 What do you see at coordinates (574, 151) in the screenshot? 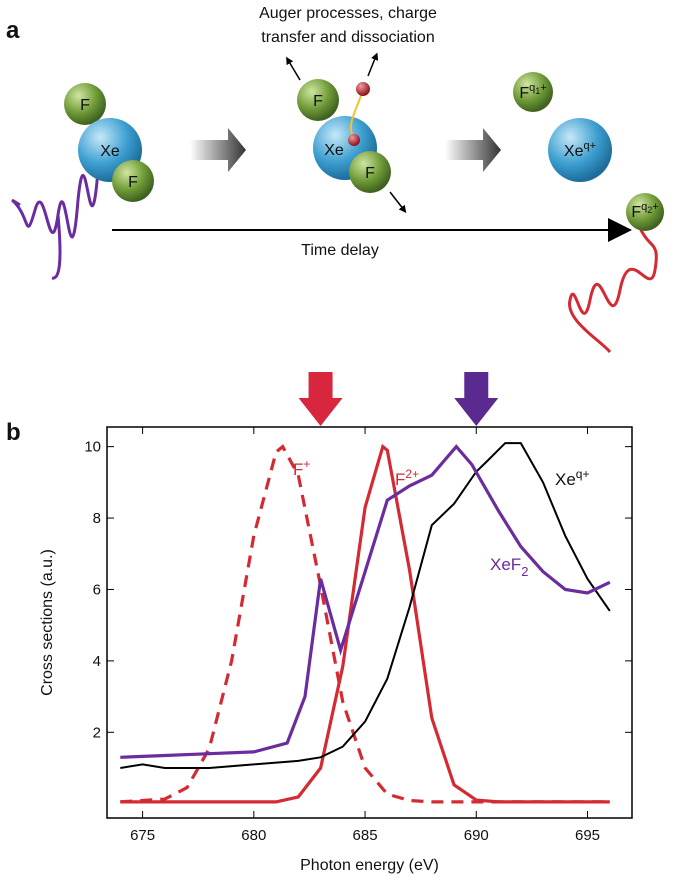
I see `base: Xe` at bounding box center [574, 151].